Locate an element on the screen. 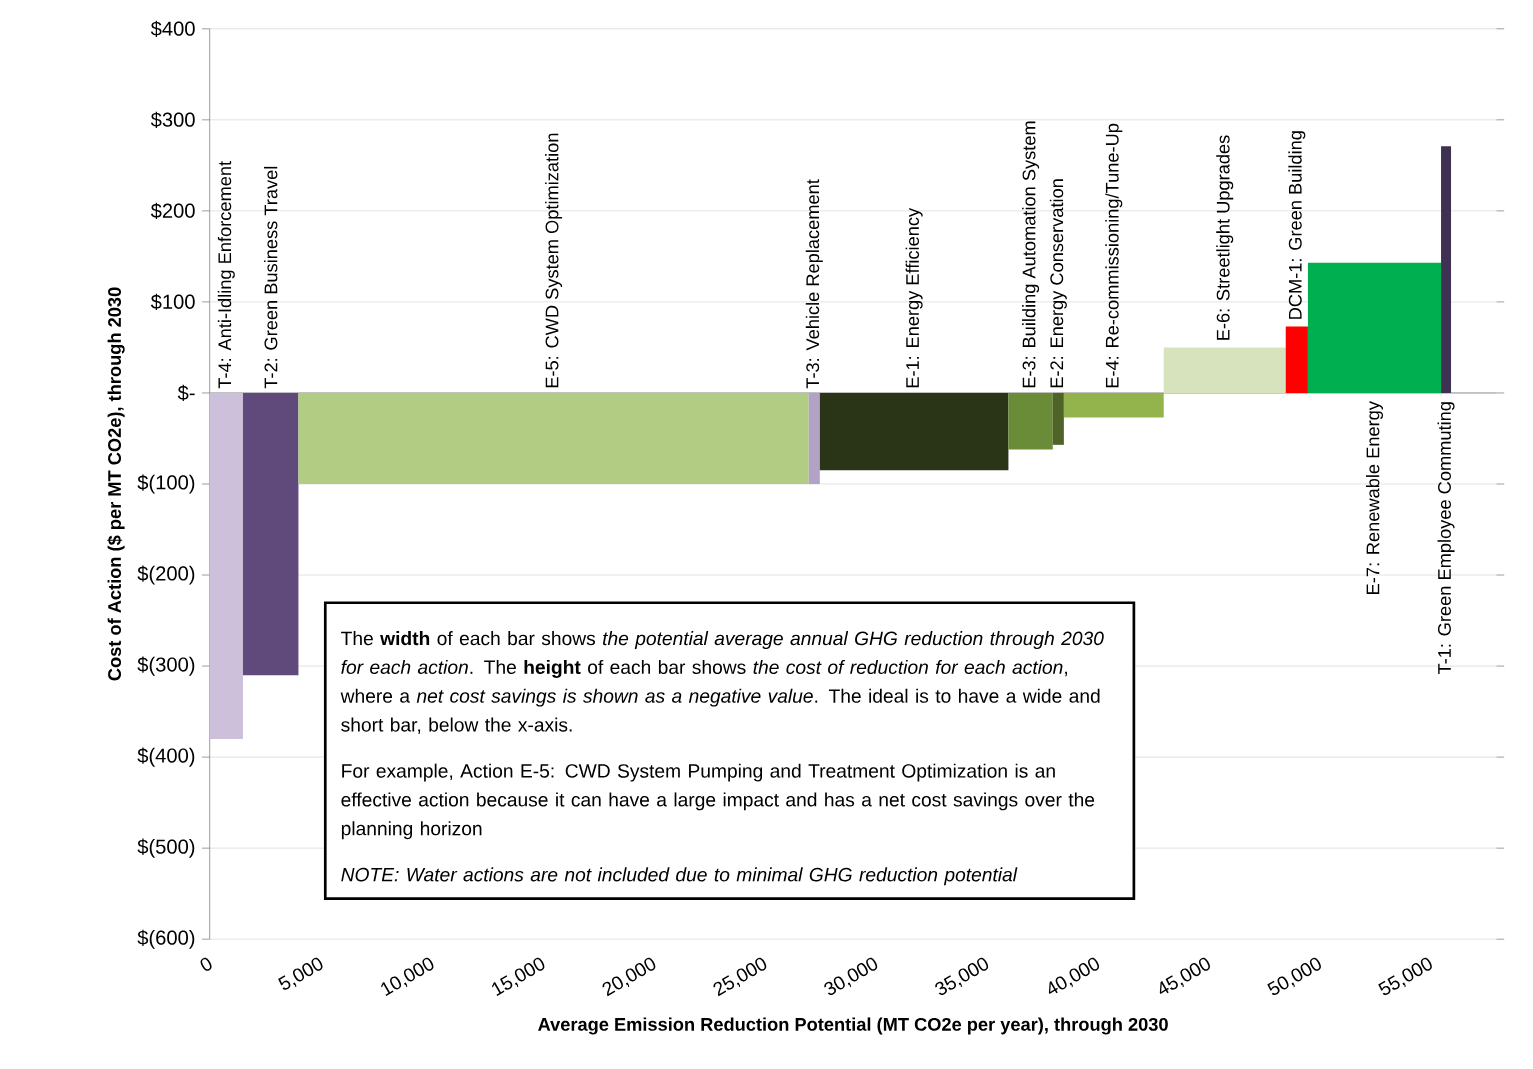 The height and width of the screenshot is (1069, 1533). annotation: NOTE: Water actions are not included due to minimal GHG reduction potential is located at coordinates (679, 876).